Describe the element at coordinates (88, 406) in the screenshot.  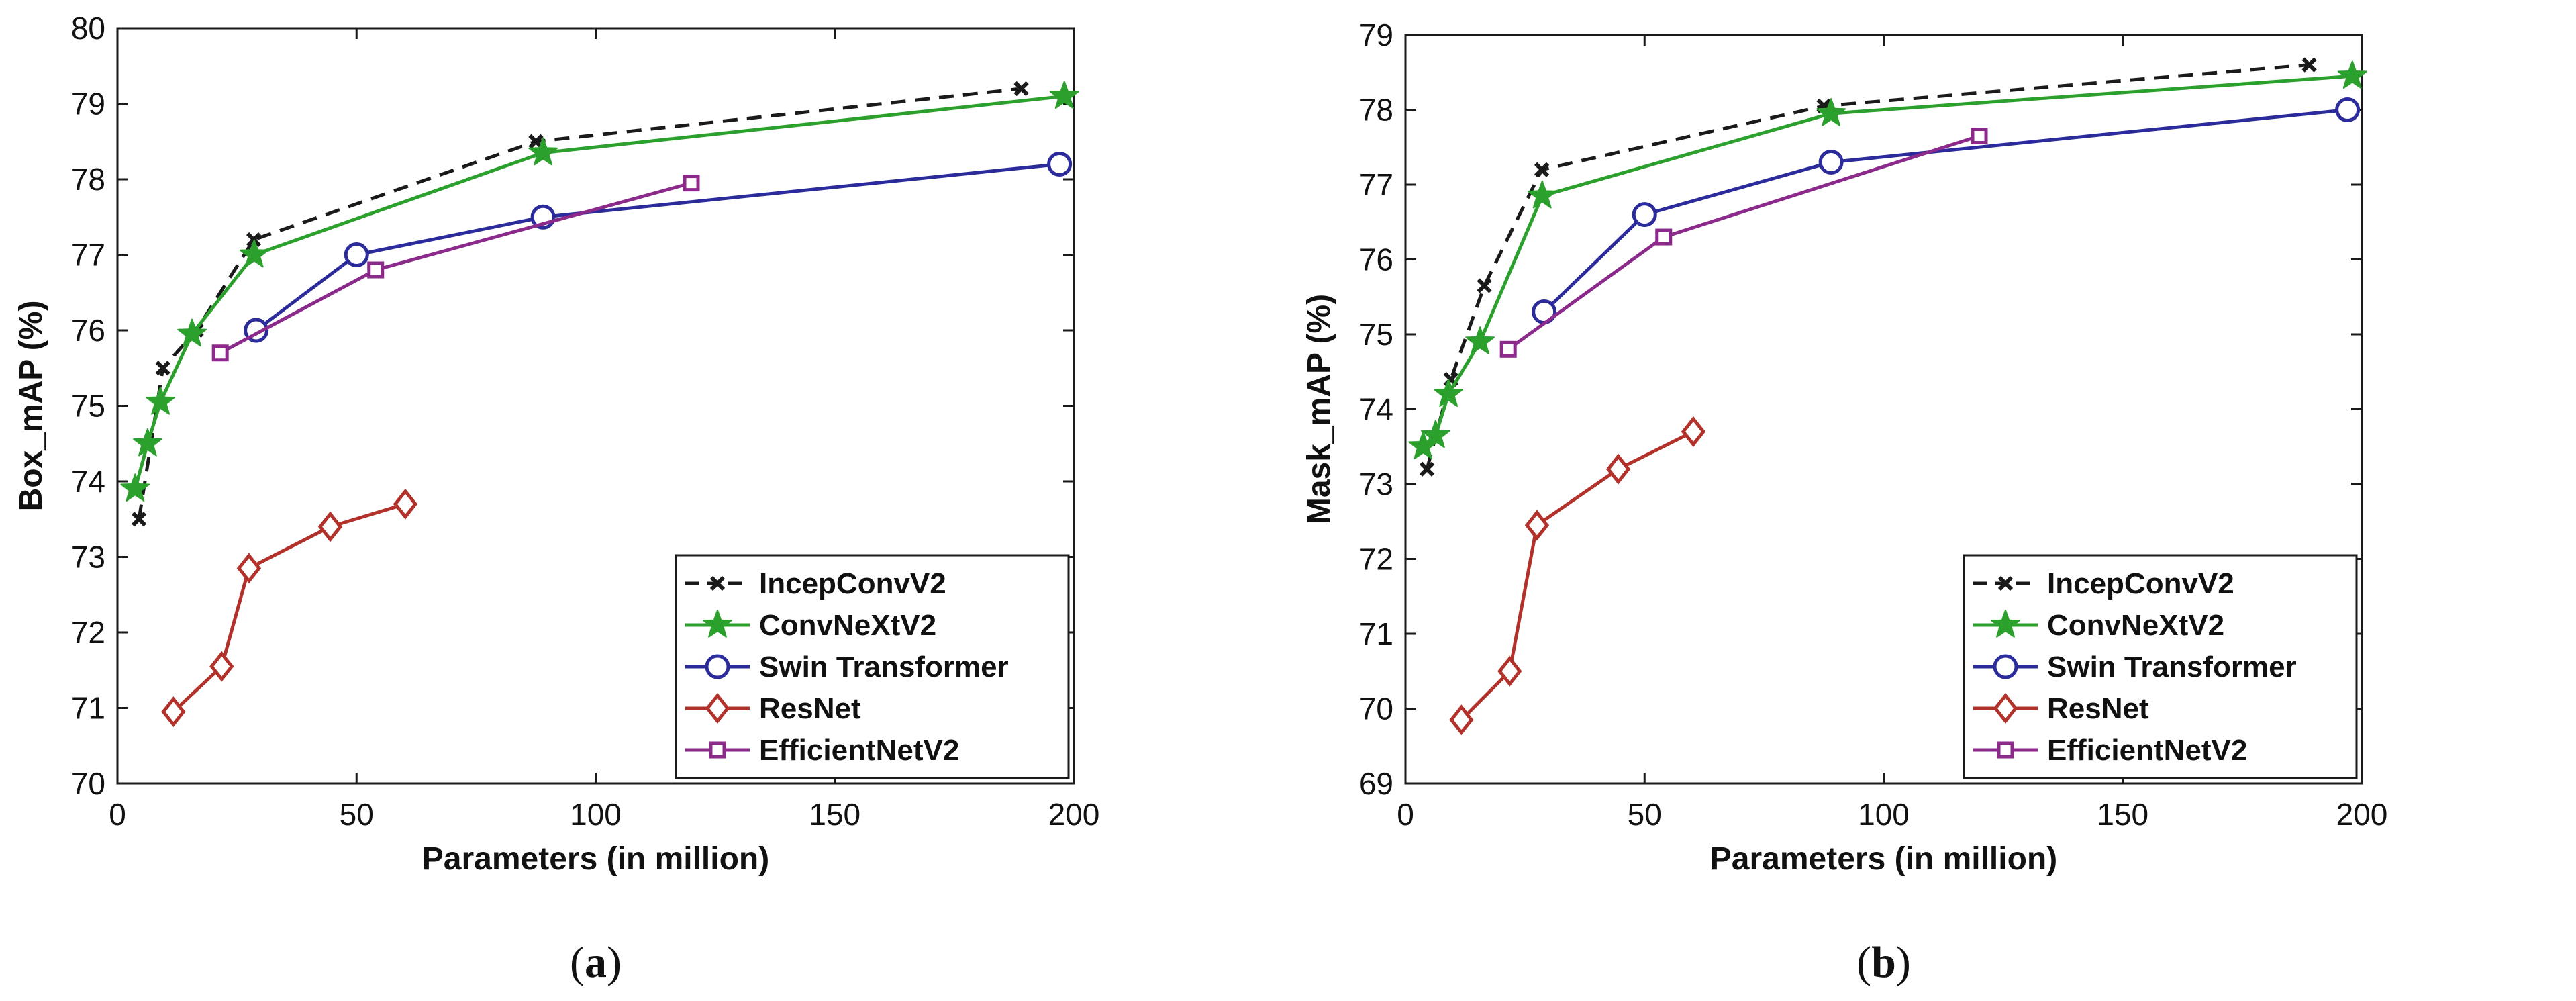
I see `y-tick-label: 75` at that location.